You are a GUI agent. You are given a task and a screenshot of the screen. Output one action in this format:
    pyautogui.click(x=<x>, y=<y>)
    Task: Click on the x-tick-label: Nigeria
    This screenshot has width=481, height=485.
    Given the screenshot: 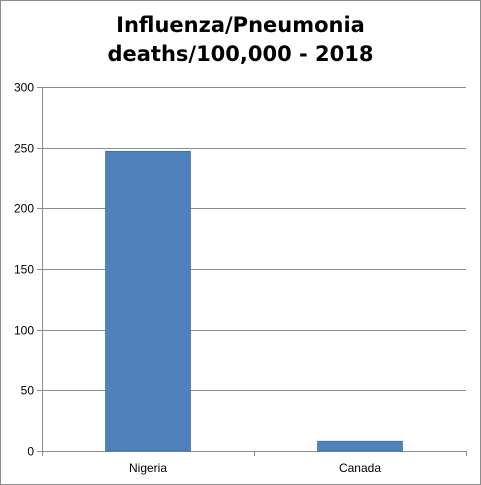 What is the action you would take?
    pyautogui.click(x=148, y=468)
    